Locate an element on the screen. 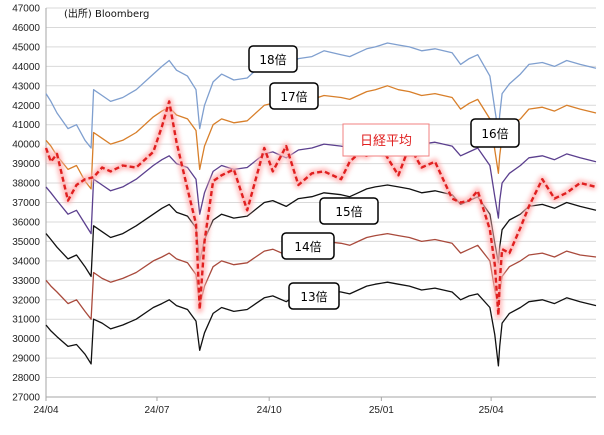  label-13x: 13倍 is located at coordinates (314, 296).